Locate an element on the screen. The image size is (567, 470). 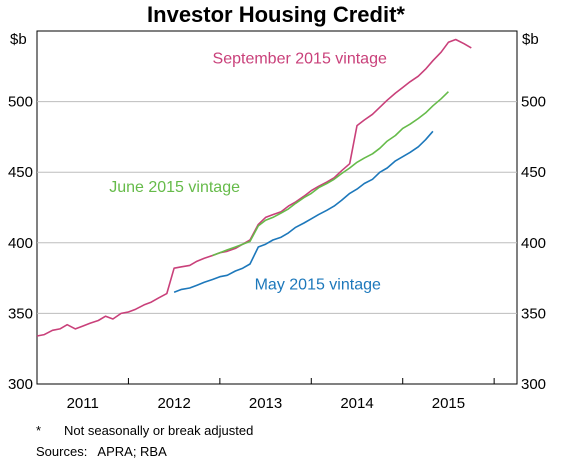
x-tick-label: 2013 is located at coordinates (265, 403).